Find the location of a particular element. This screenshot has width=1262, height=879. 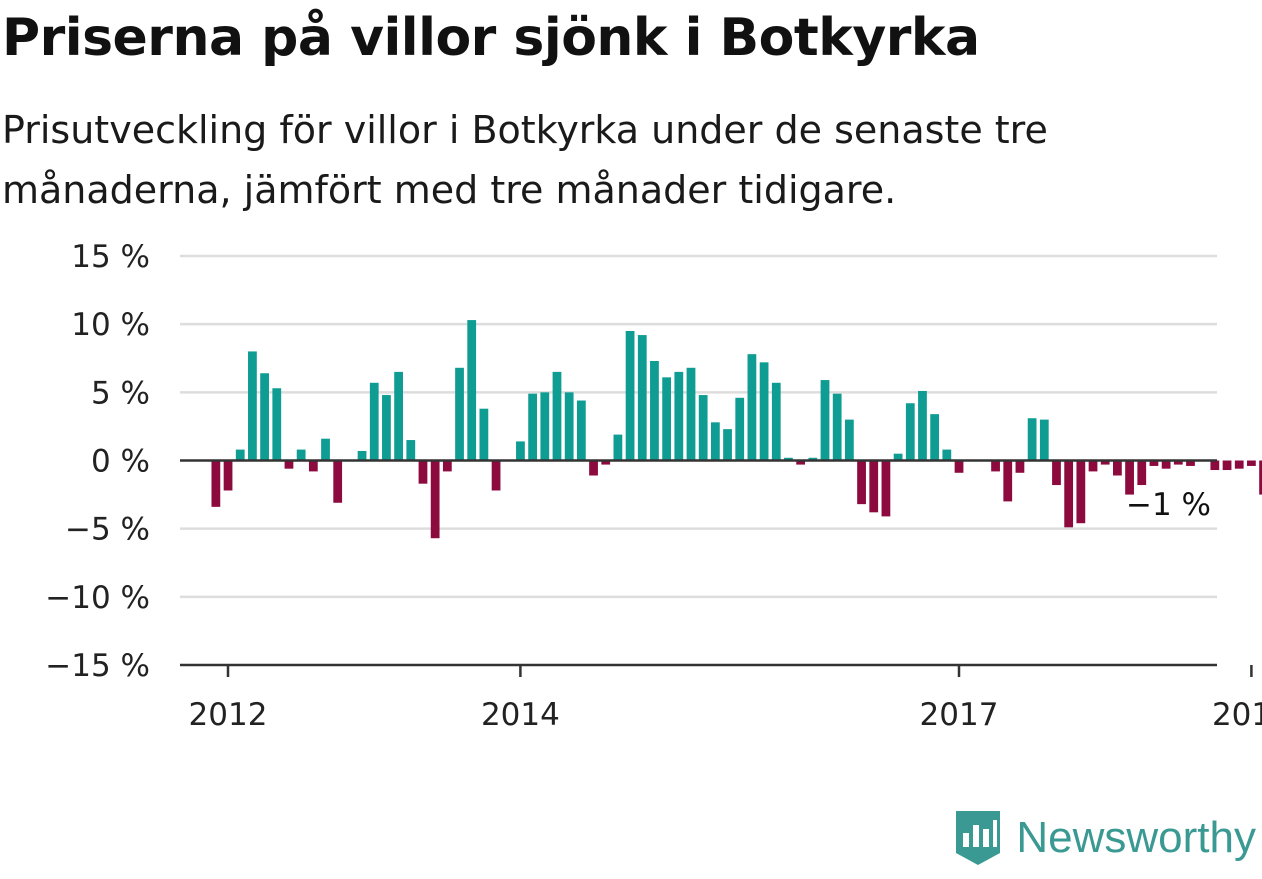

newsworthy-logo-text: Newsworthy is located at coordinates (1136, 837).